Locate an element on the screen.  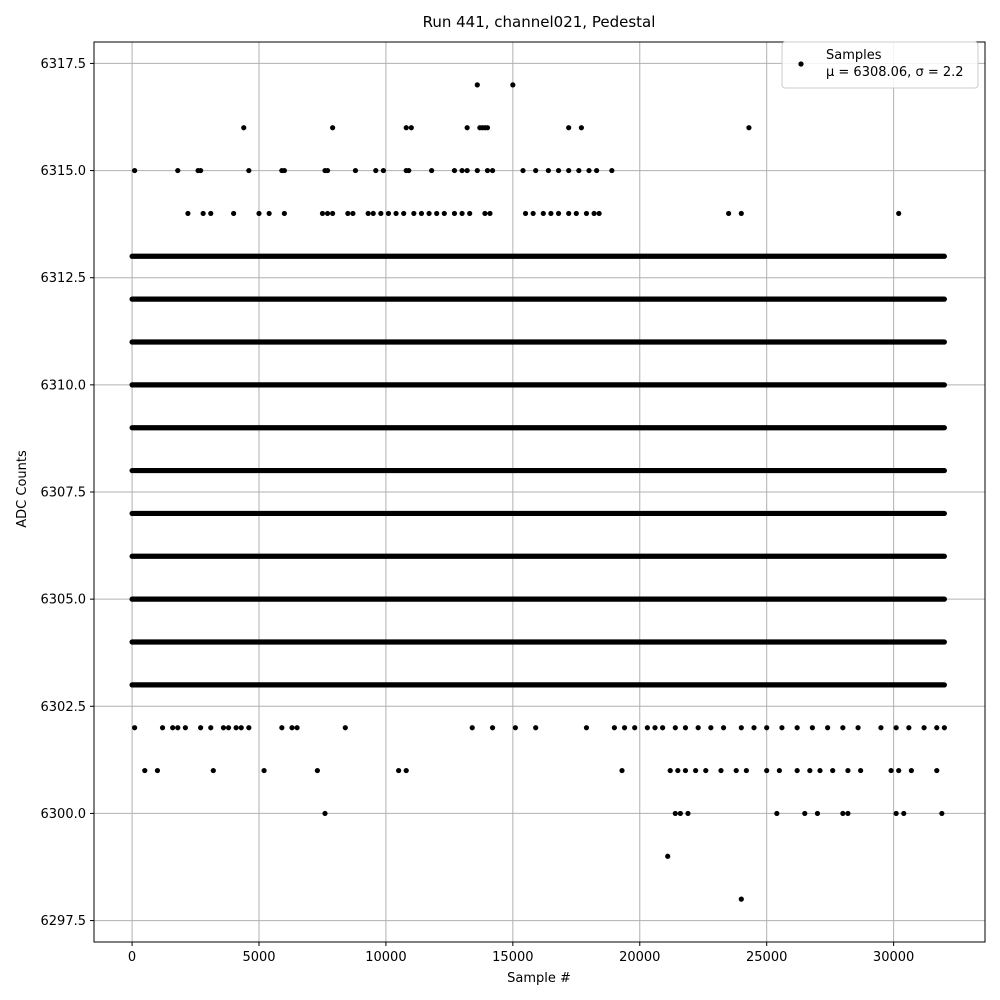
x-tick-label: 15000 is located at coordinates (512, 957).